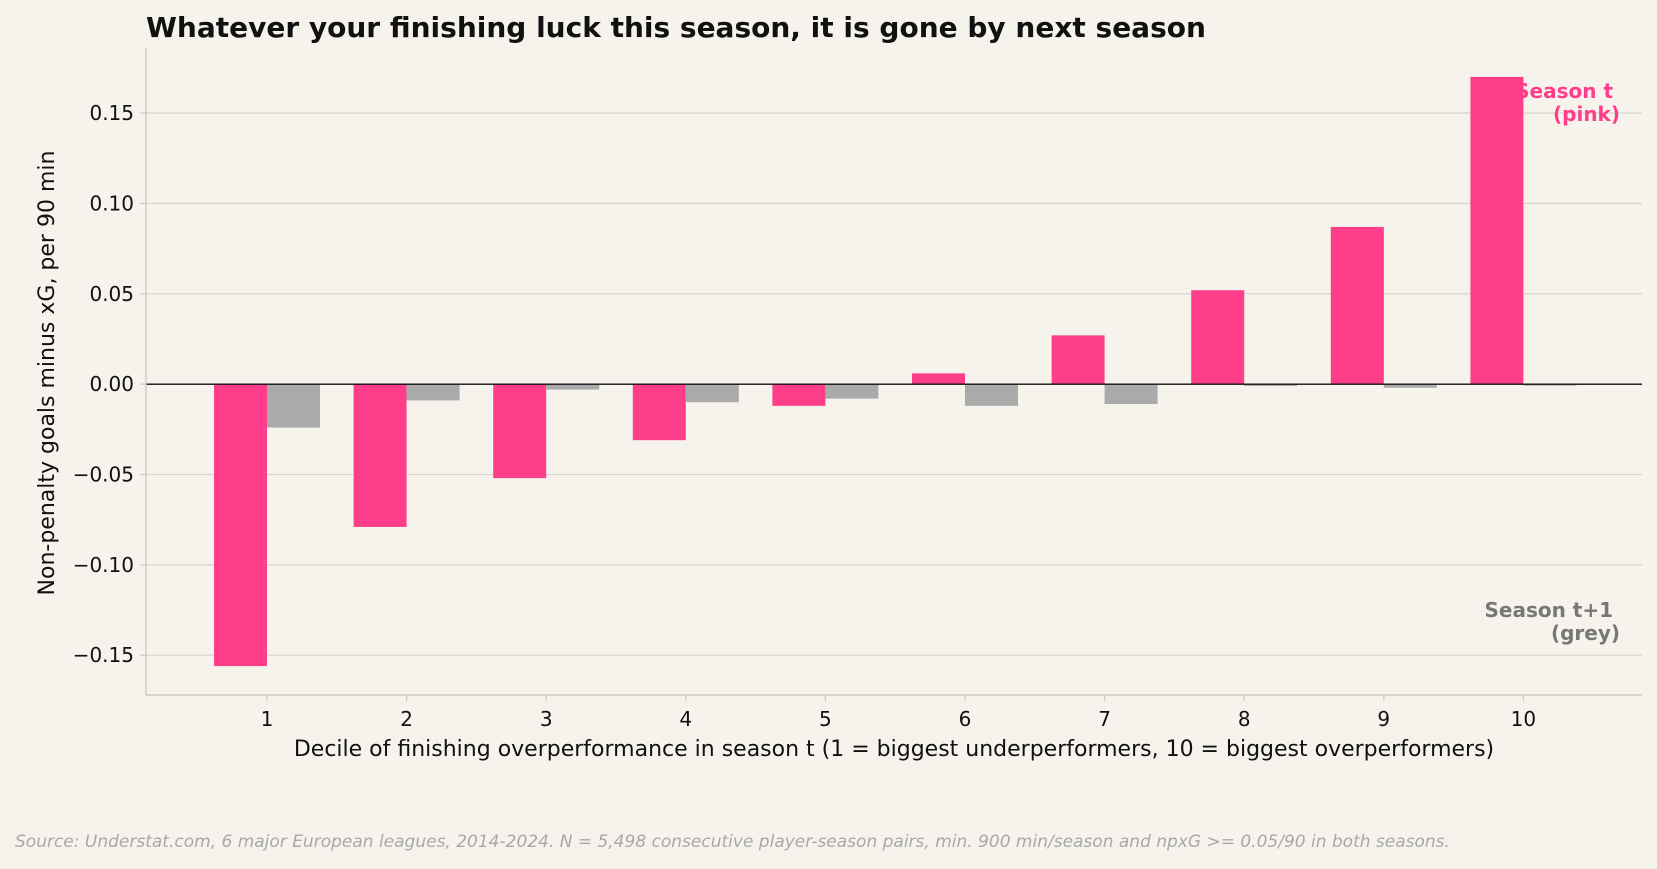 Image resolution: width=1657 pixels, height=869 pixels. I want to click on y-tick-label: −0.10, so click(103, 565).